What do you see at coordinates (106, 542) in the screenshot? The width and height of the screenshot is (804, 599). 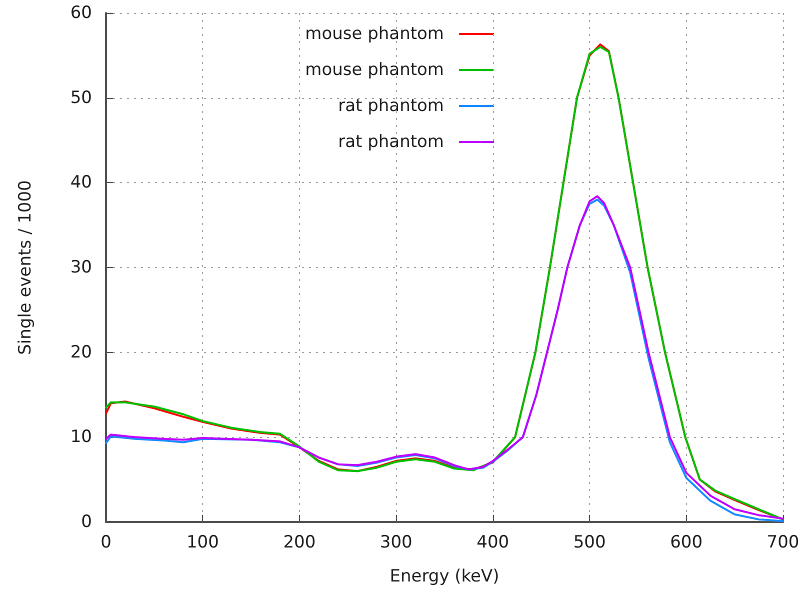 I see `x-tick-label: 0` at bounding box center [106, 542].